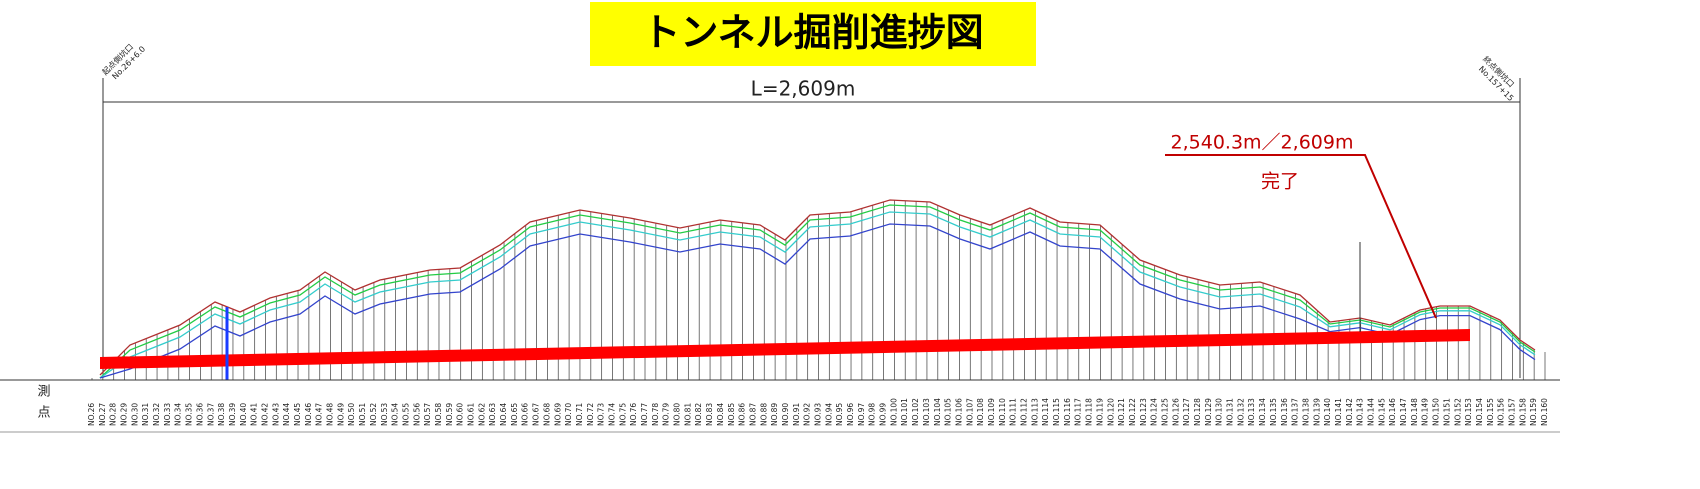  I want to click on station-label: NO.140, so click(1327, 412).